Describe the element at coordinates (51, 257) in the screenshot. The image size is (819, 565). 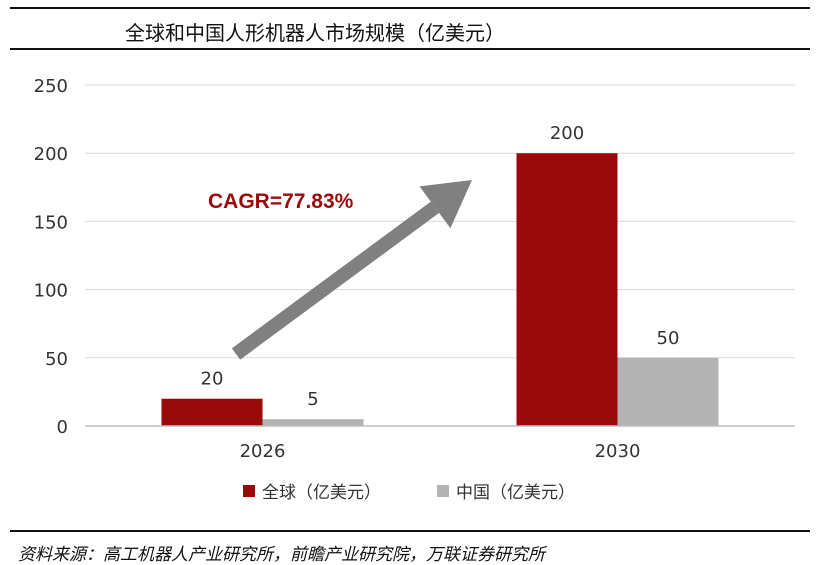
I see `y-axis-ticks: 0 50 100 150 200 250` at that location.